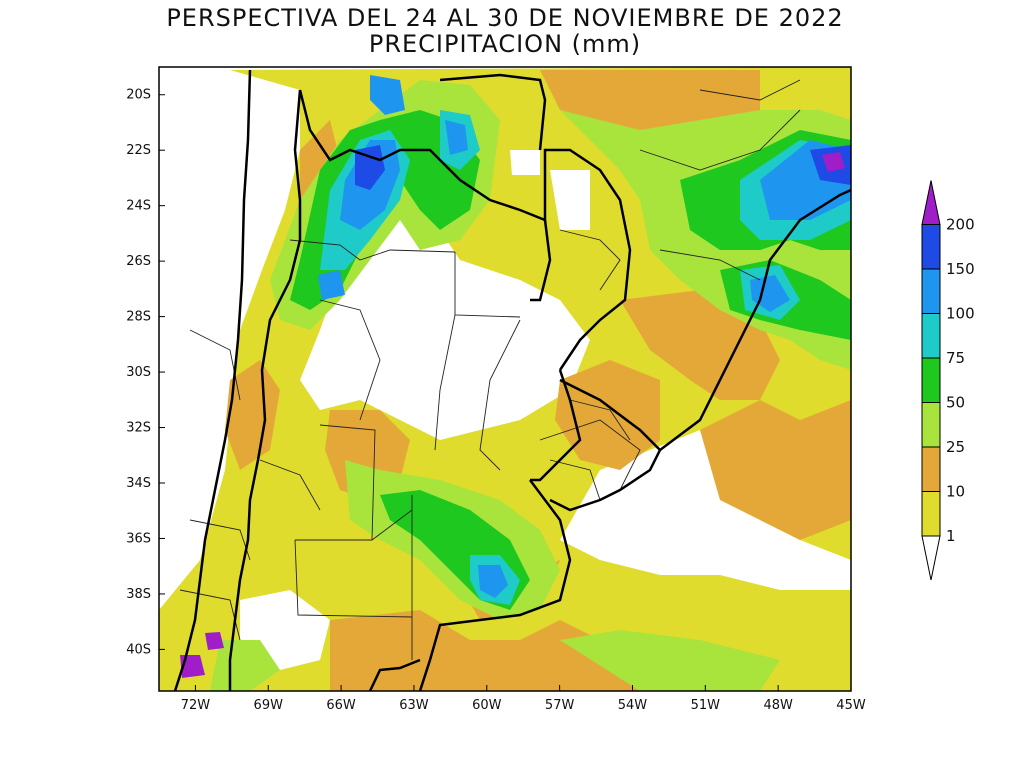  What do you see at coordinates (138, 483) in the screenshot?
I see `lat-tick-label: 34S` at bounding box center [138, 483].